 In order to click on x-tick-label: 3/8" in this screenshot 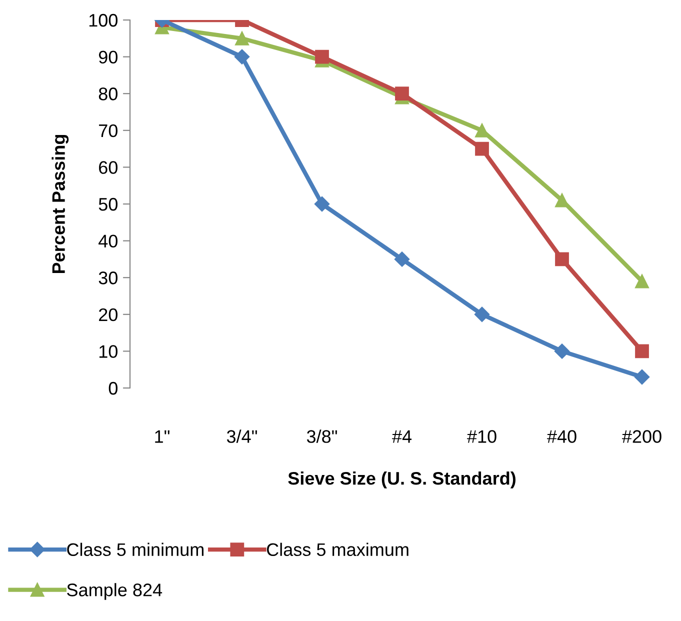, I will do `click(321, 436)`.